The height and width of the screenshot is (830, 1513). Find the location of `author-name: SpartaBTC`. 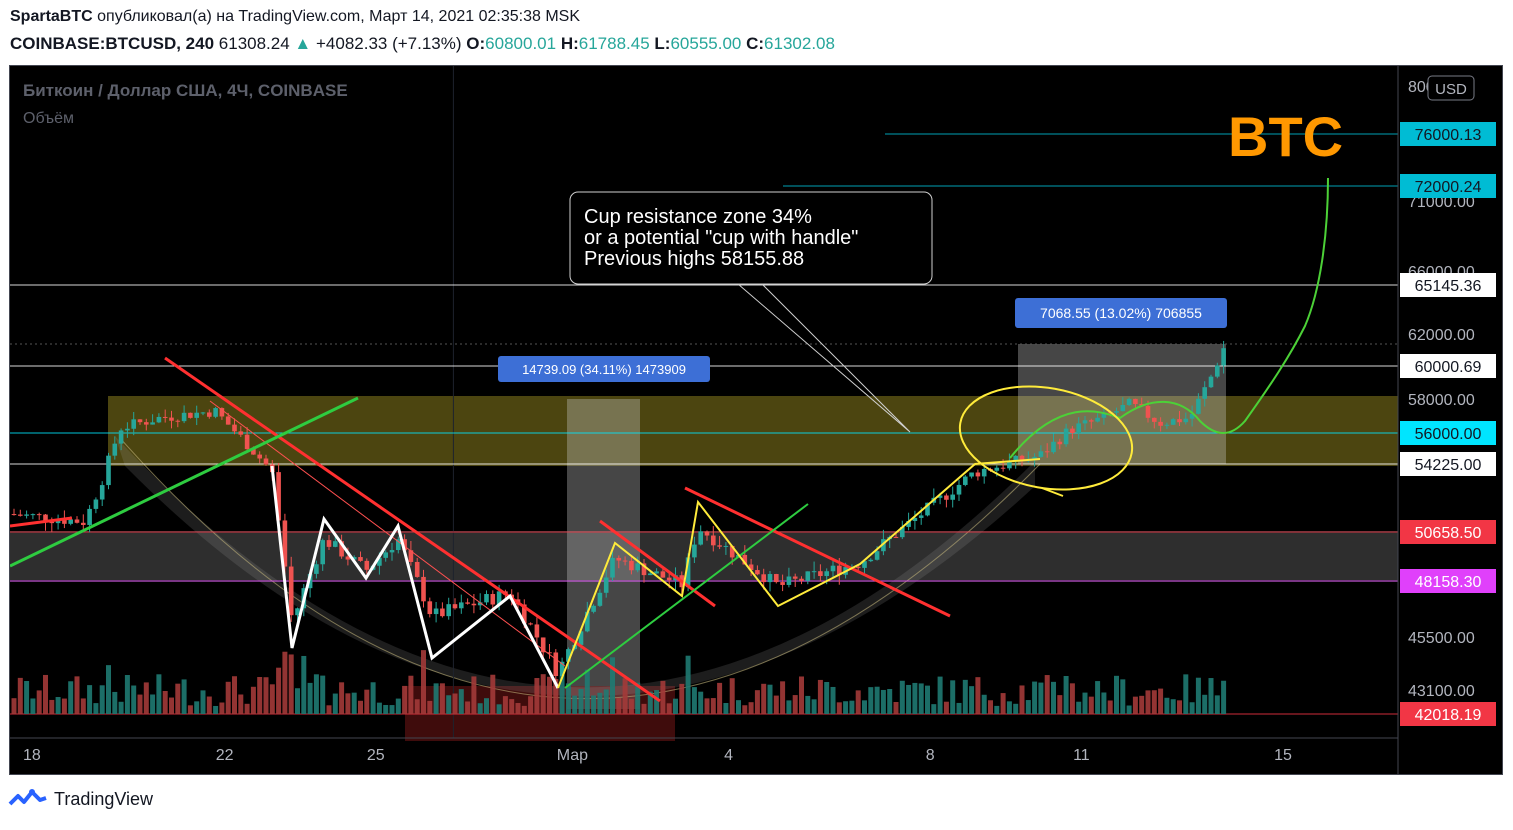

author-name: SpartaBTC is located at coordinates (51, 16).